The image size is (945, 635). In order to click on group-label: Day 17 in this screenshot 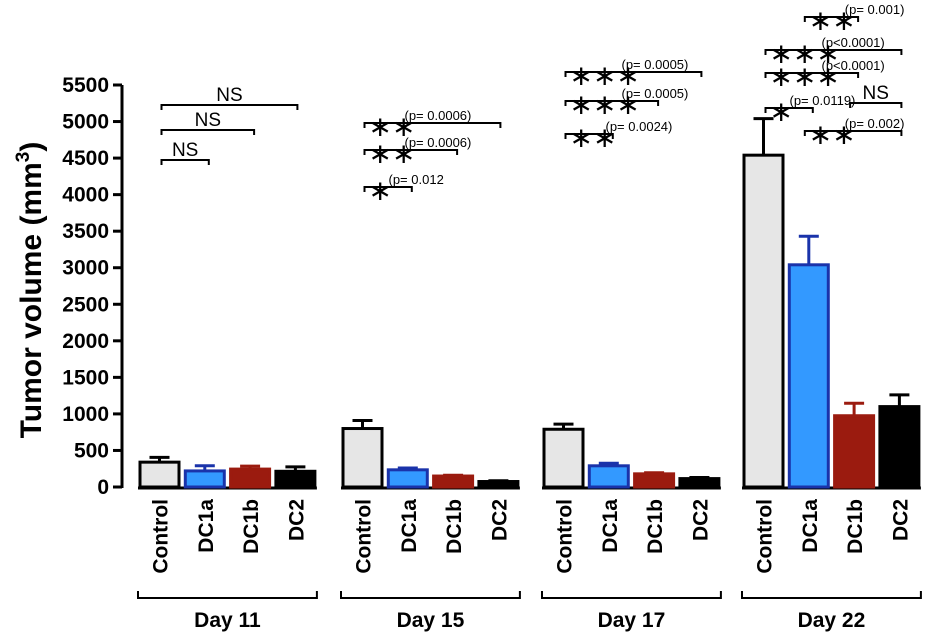, I will do `click(632, 620)`.